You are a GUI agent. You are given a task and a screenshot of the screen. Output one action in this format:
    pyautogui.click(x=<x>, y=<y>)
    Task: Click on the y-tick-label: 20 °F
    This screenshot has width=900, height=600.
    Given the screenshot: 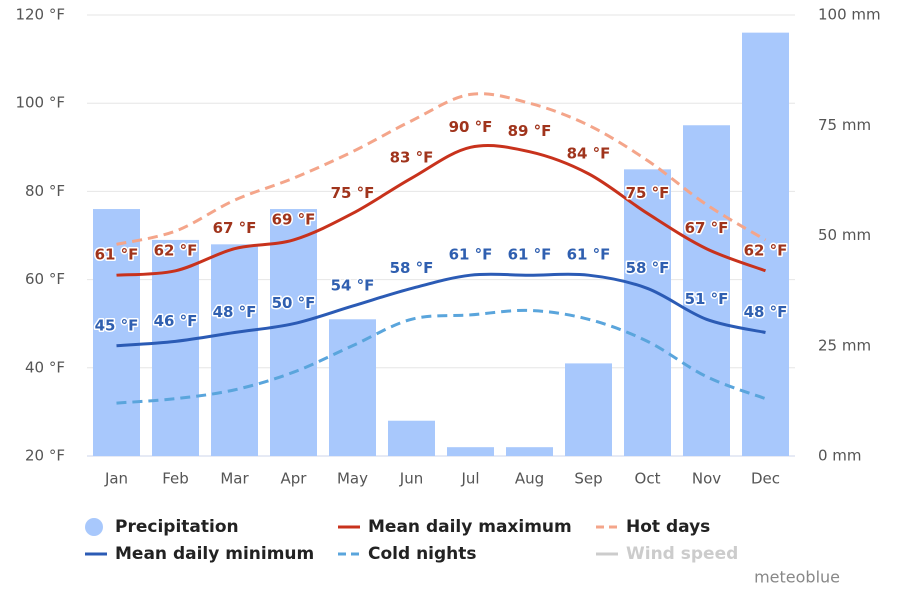 What is the action you would take?
    pyautogui.click(x=45, y=456)
    